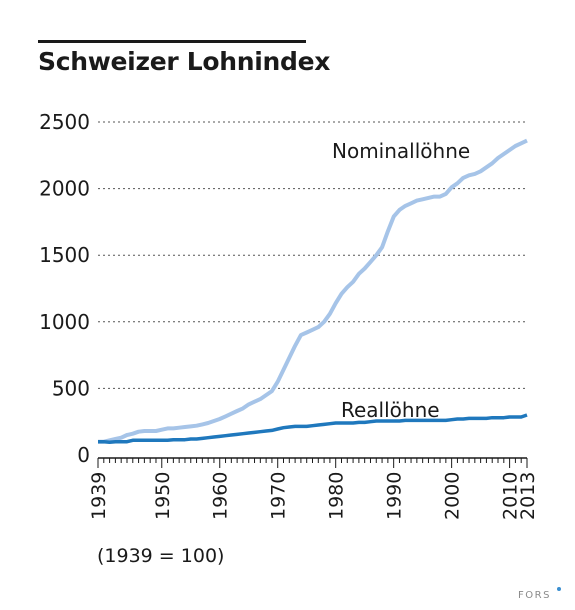  Describe the element at coordinates (313, 429) in the screenshot. I see `series-line-real` at that location.